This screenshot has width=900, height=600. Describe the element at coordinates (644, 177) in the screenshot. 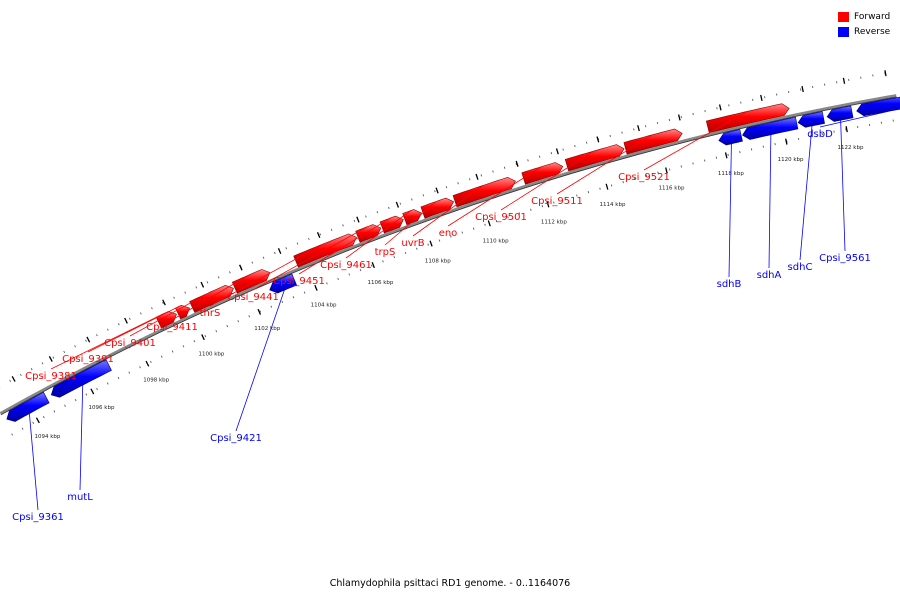

I see `gene-label: Cpsi_9521` at that location.